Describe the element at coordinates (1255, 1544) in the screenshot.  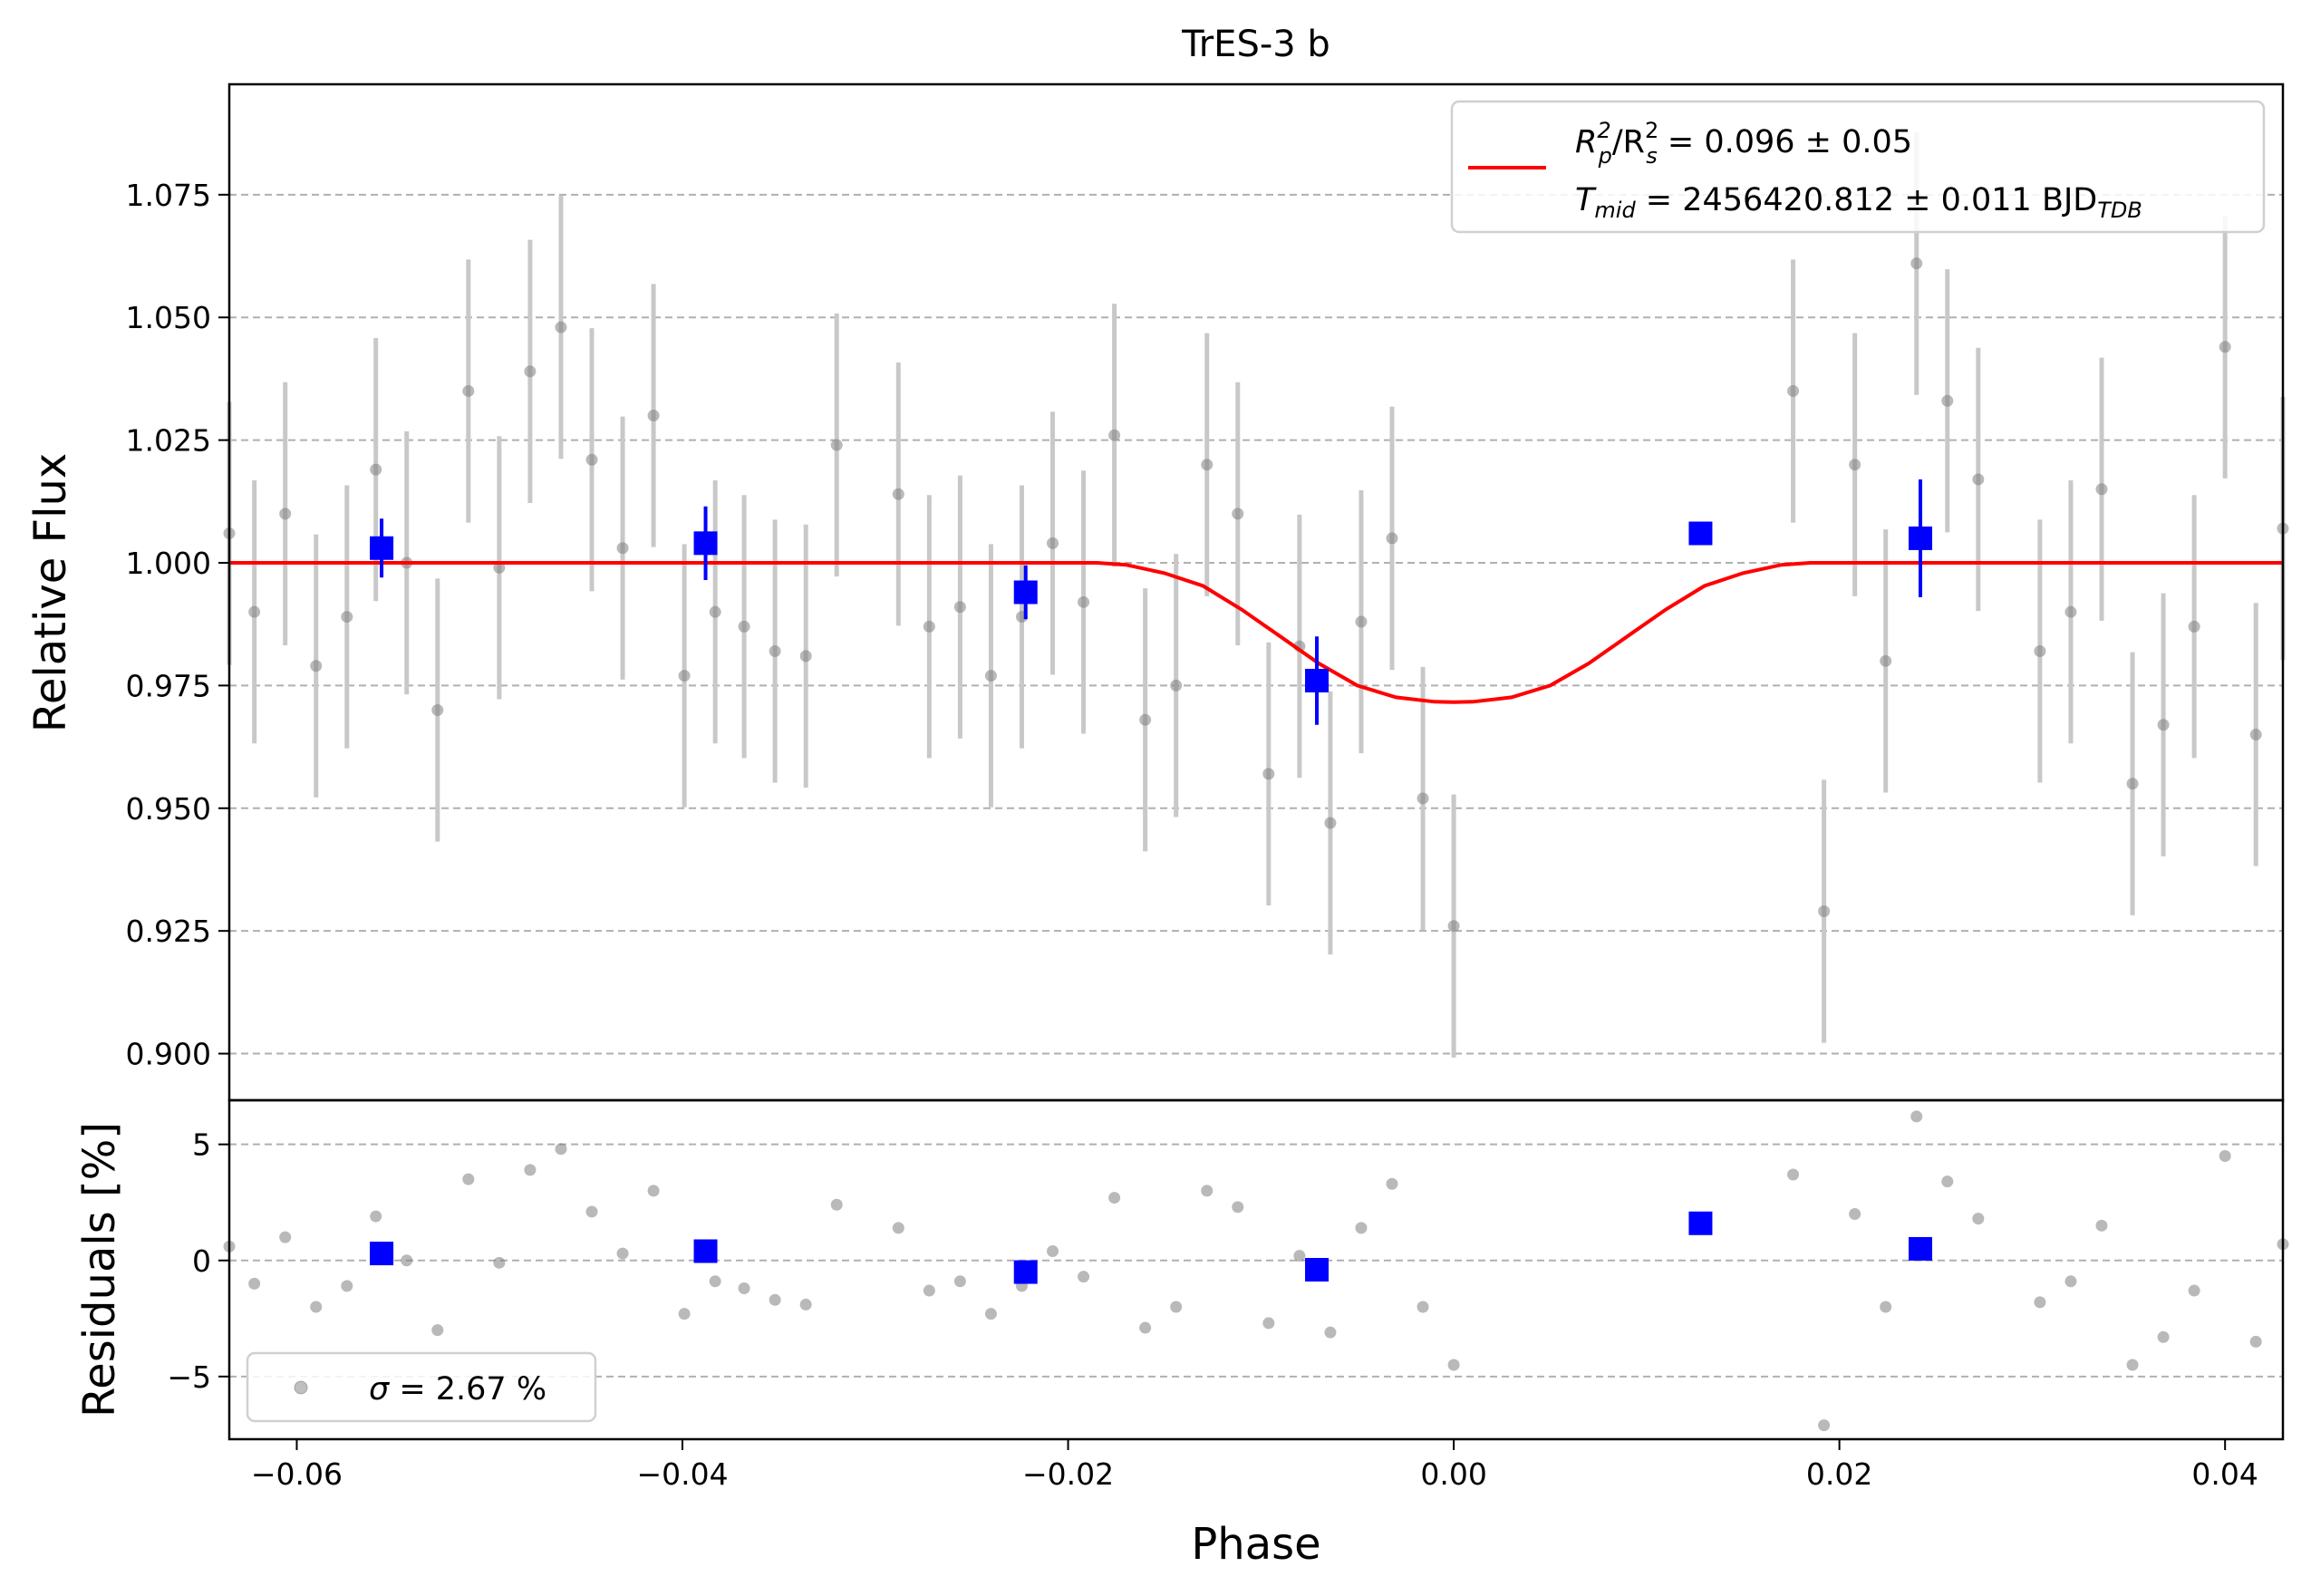
I see `x-axis-label: Phase` at that location.